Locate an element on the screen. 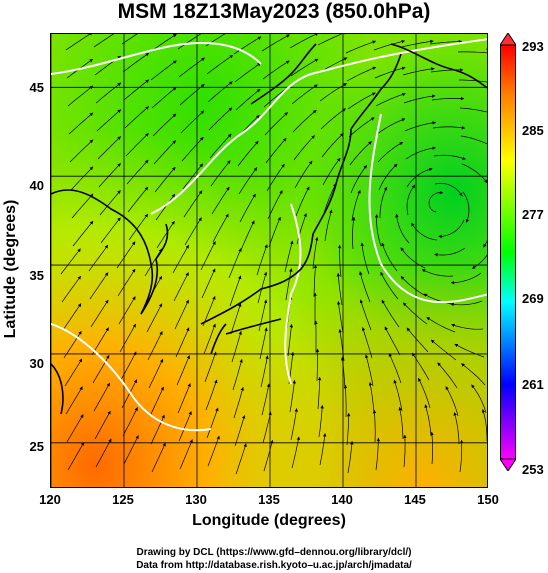 The image size is (548, 573). x-tick-label: 150 is located at coordinates (488, 499).